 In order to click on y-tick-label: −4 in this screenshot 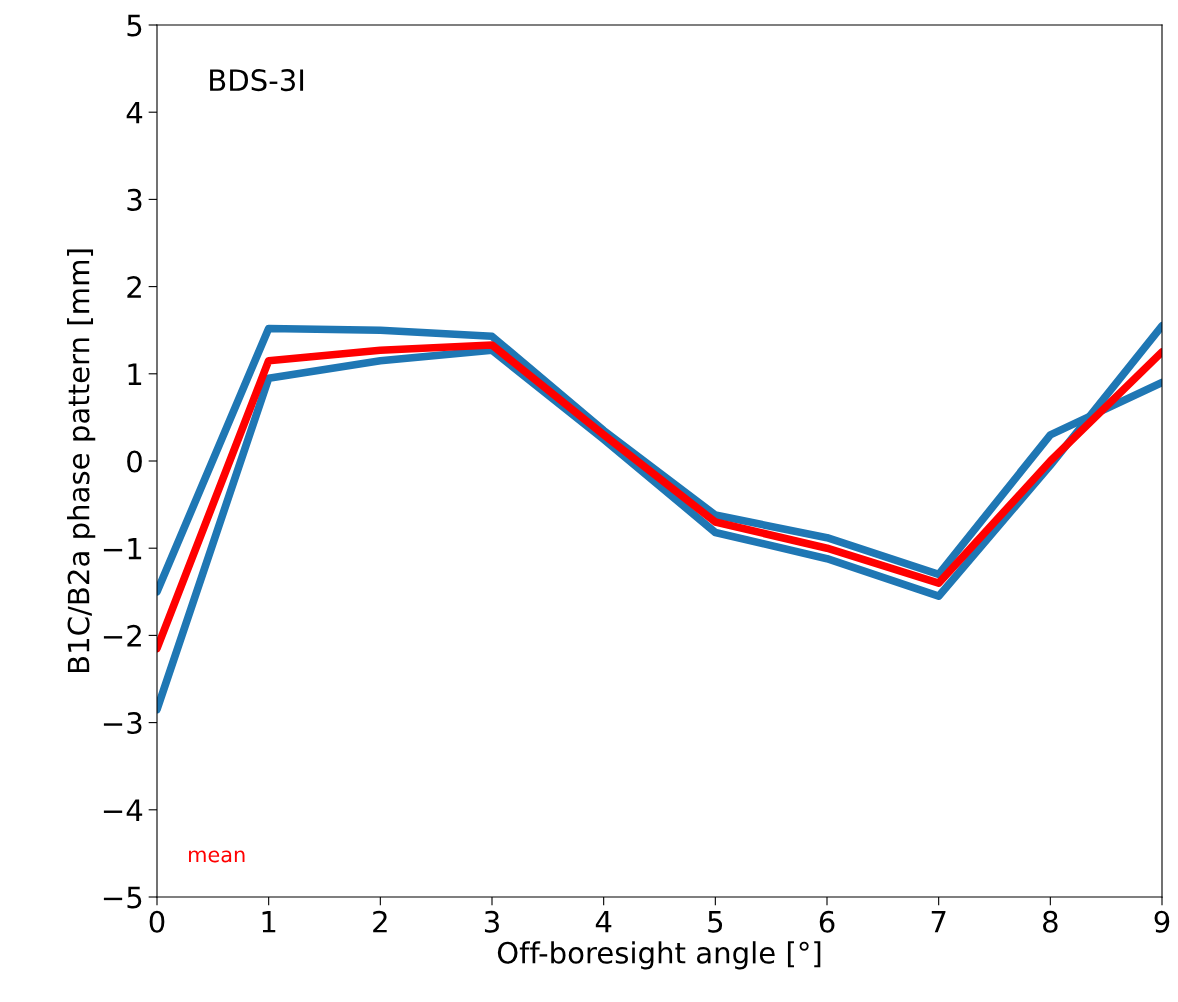, I will do `click(123, 810)`.